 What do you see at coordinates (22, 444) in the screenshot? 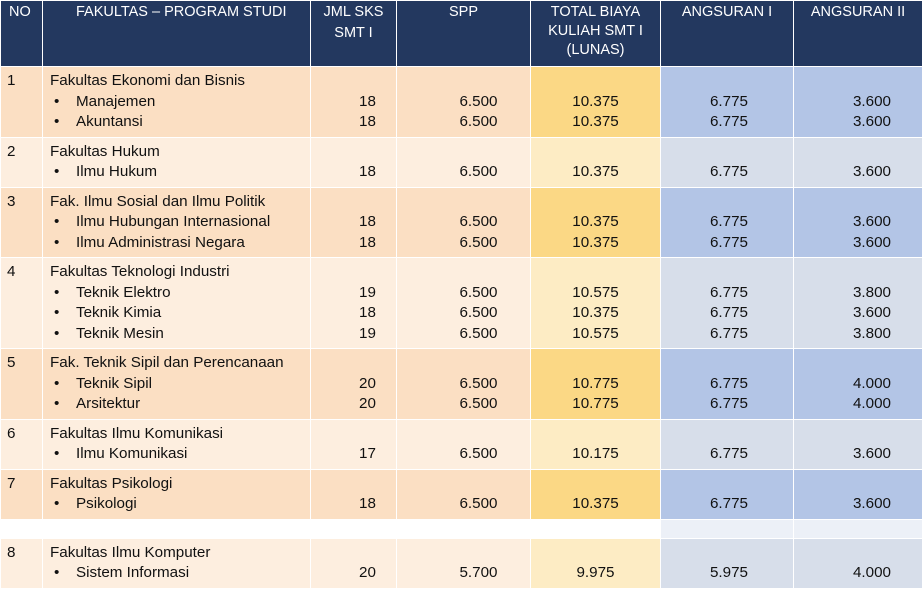
I see `faculty-number-cell: 6` at bounding box center [22, 444].